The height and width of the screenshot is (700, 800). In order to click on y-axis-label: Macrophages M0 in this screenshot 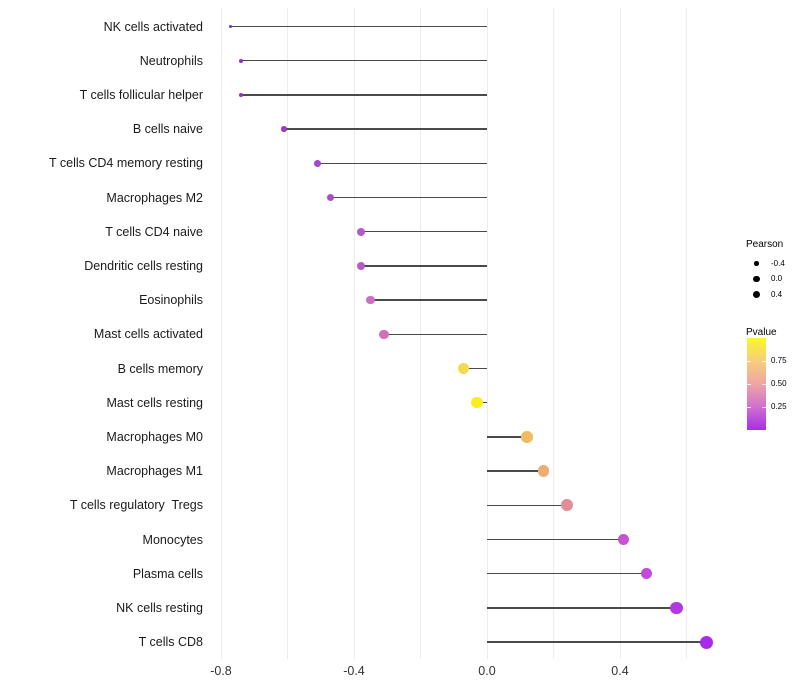, I will do `click(154, 436)`.